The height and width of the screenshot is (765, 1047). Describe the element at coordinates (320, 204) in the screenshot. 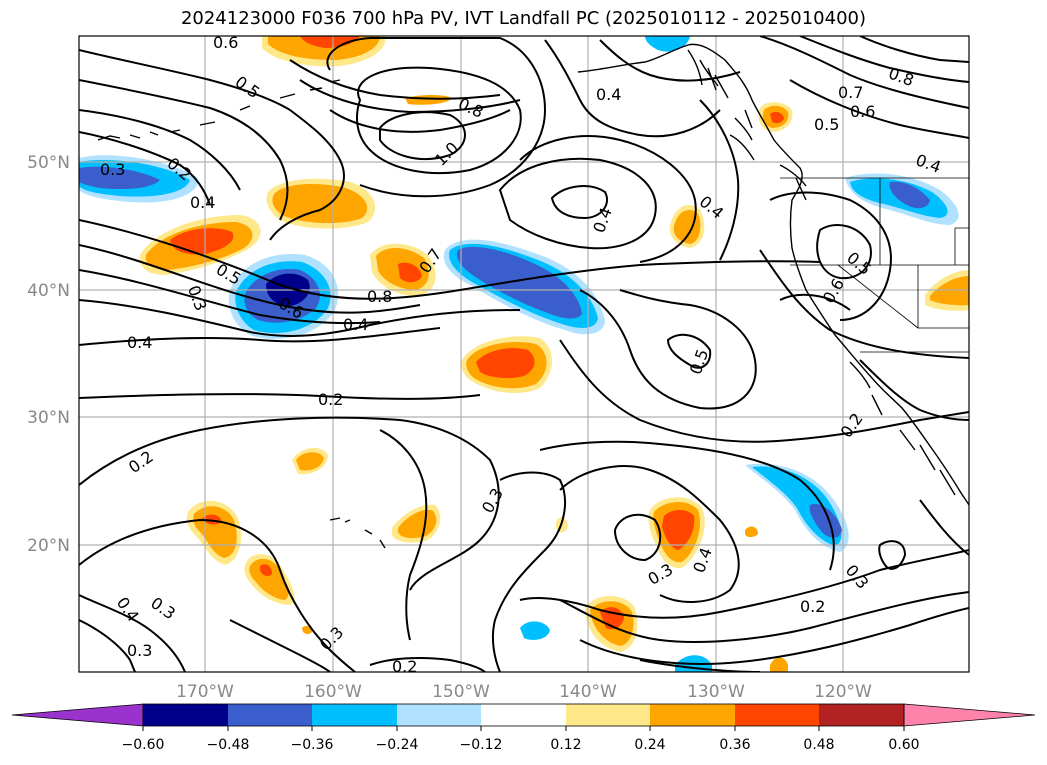

I see `shade-pos-a-mid` at that location.